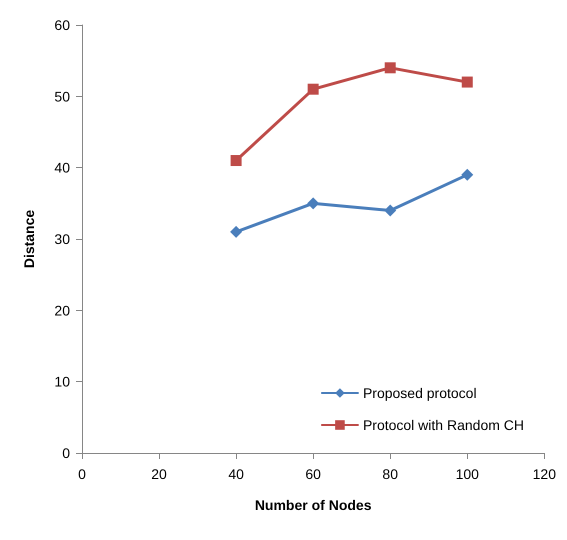  What do you see at coordinates (468, 474) in the screenshot?
I see `x-tick-label: 100` at bounding box center [468, 474].